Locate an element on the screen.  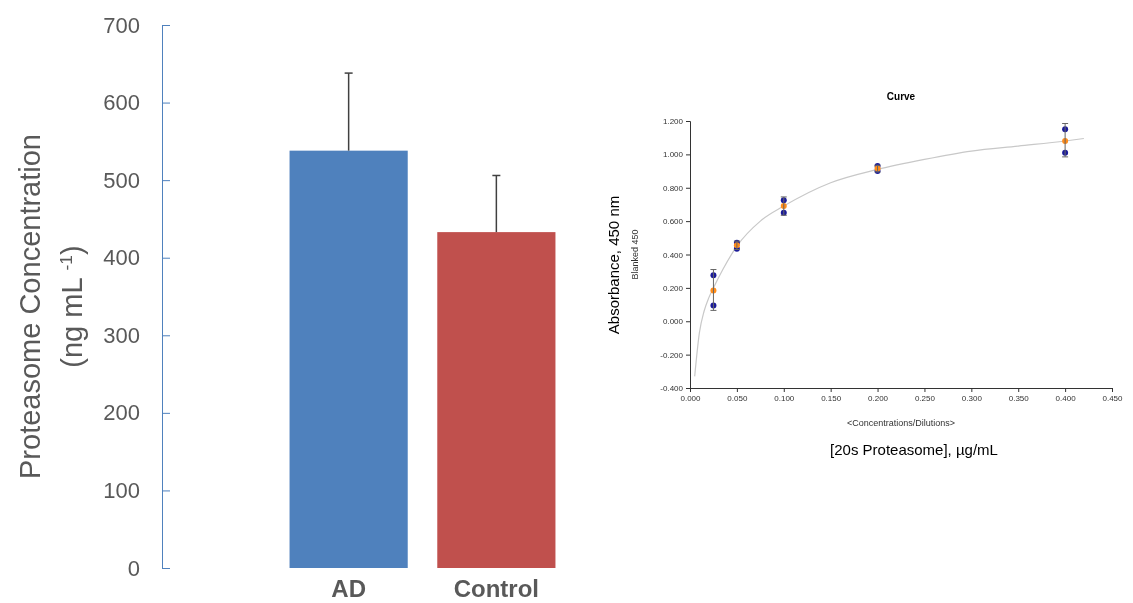
y-tick-label: 0.200 is located at coordinates (673, 288).